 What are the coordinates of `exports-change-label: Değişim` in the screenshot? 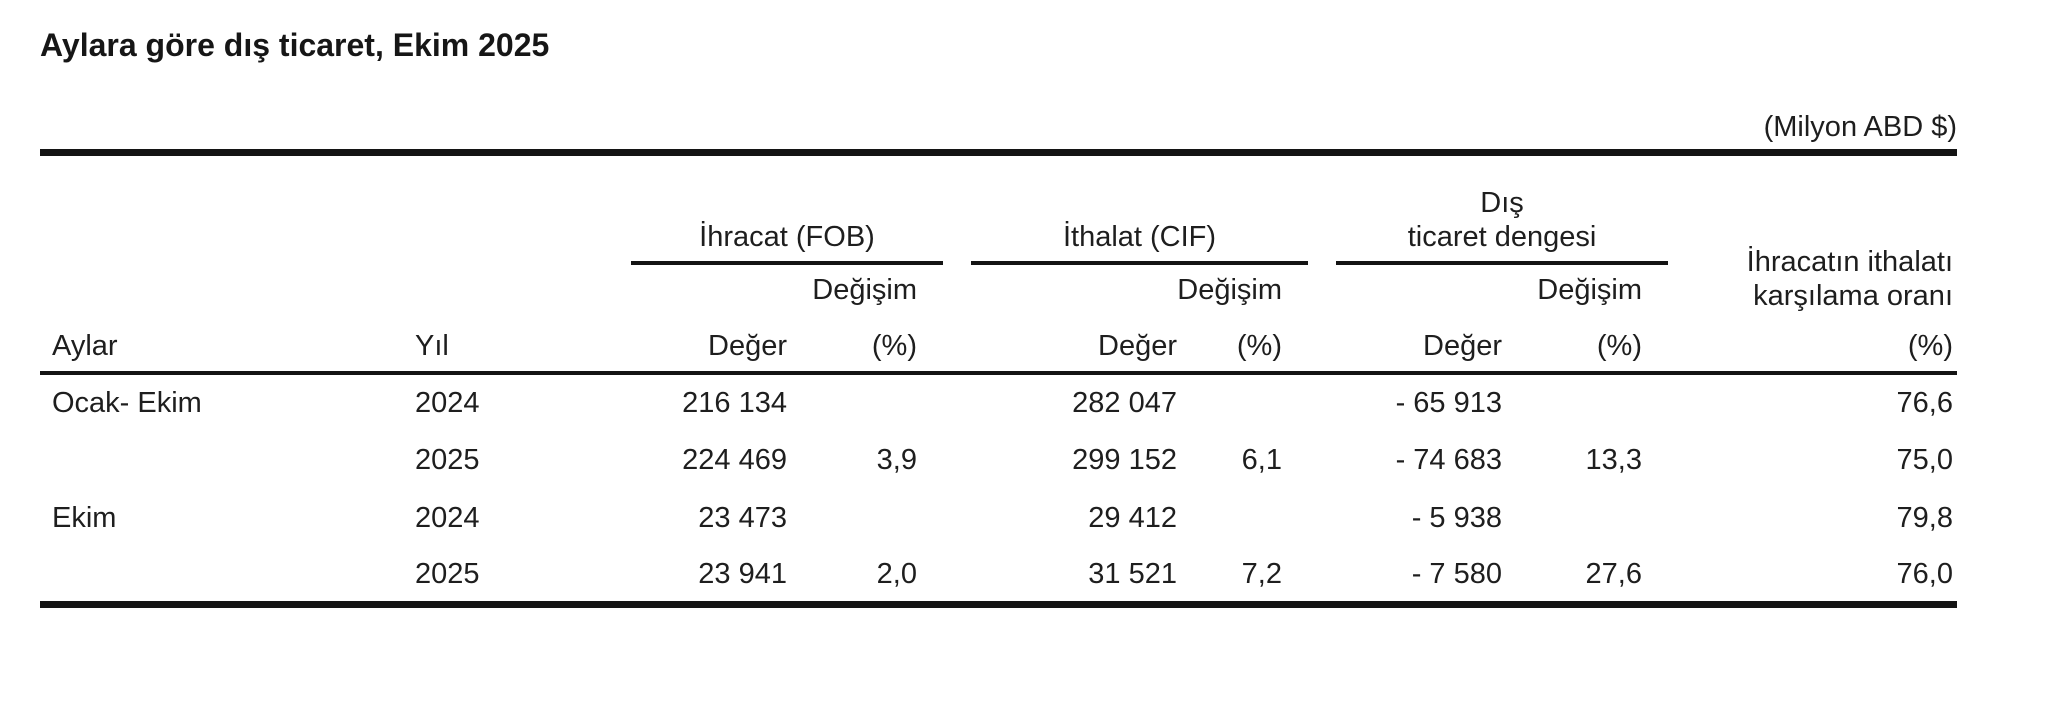 It's located at (864, 289).